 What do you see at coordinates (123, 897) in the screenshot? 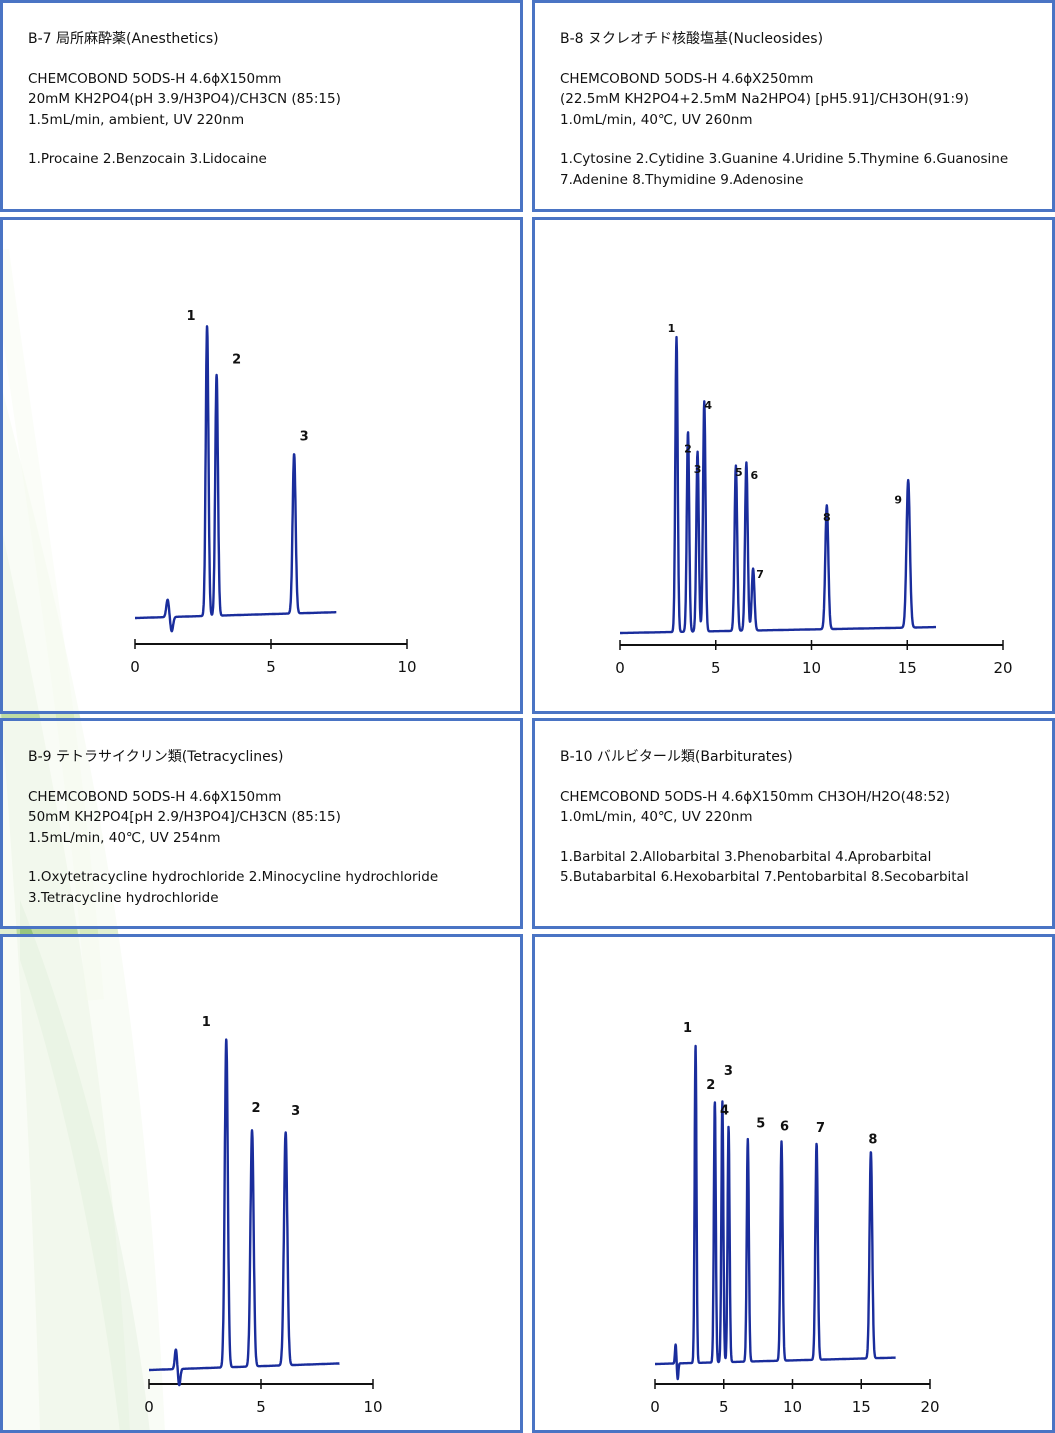
I see `peak-legend-line: 3.Tetracycline hydrochloride` at bounding box center [123, 897].